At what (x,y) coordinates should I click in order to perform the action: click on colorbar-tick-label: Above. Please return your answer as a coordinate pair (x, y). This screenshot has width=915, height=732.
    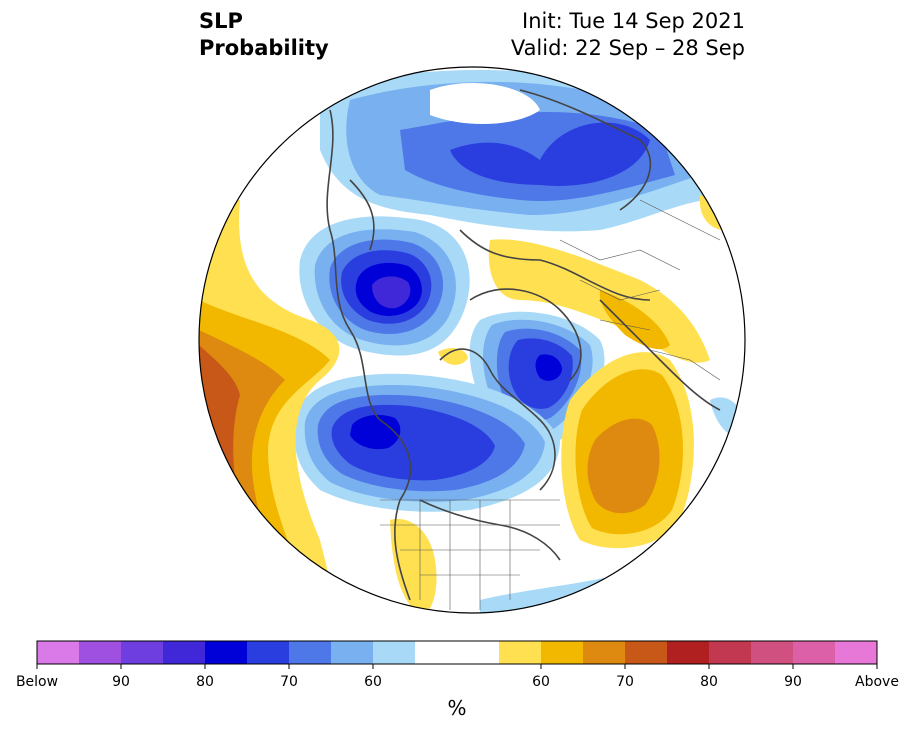
    Looking at the image, I should click on (877, 682).